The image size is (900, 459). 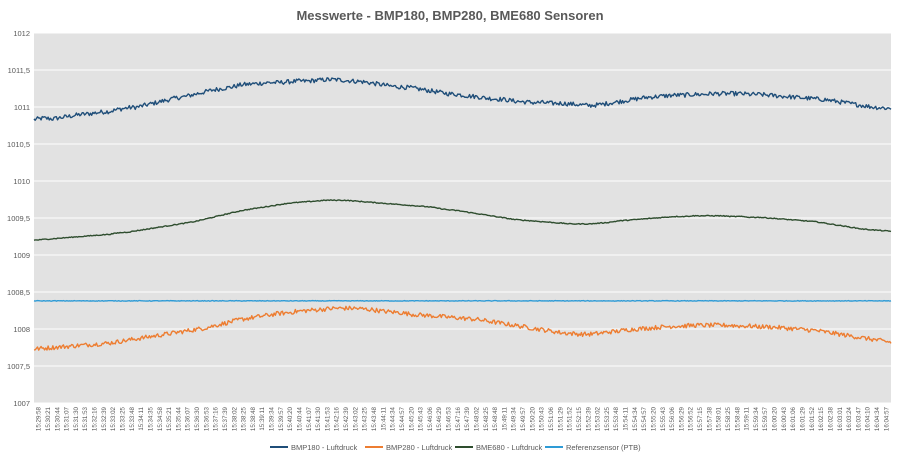 What do you see at coordinates (85, 418) in the screenshot?
I see `x-tick-label: 15:31:53` at bounding box center [85, 418].